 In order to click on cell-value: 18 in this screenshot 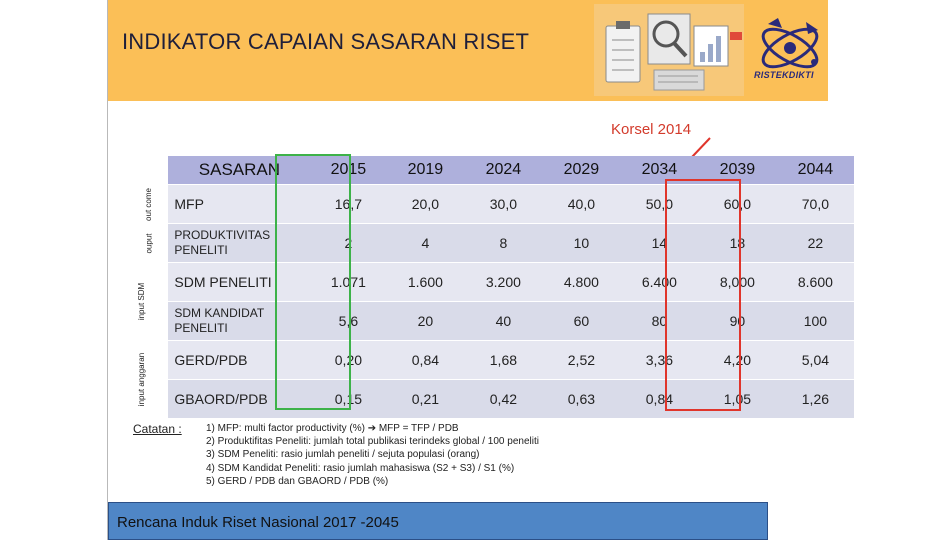, I will do `click(737, 243)`.